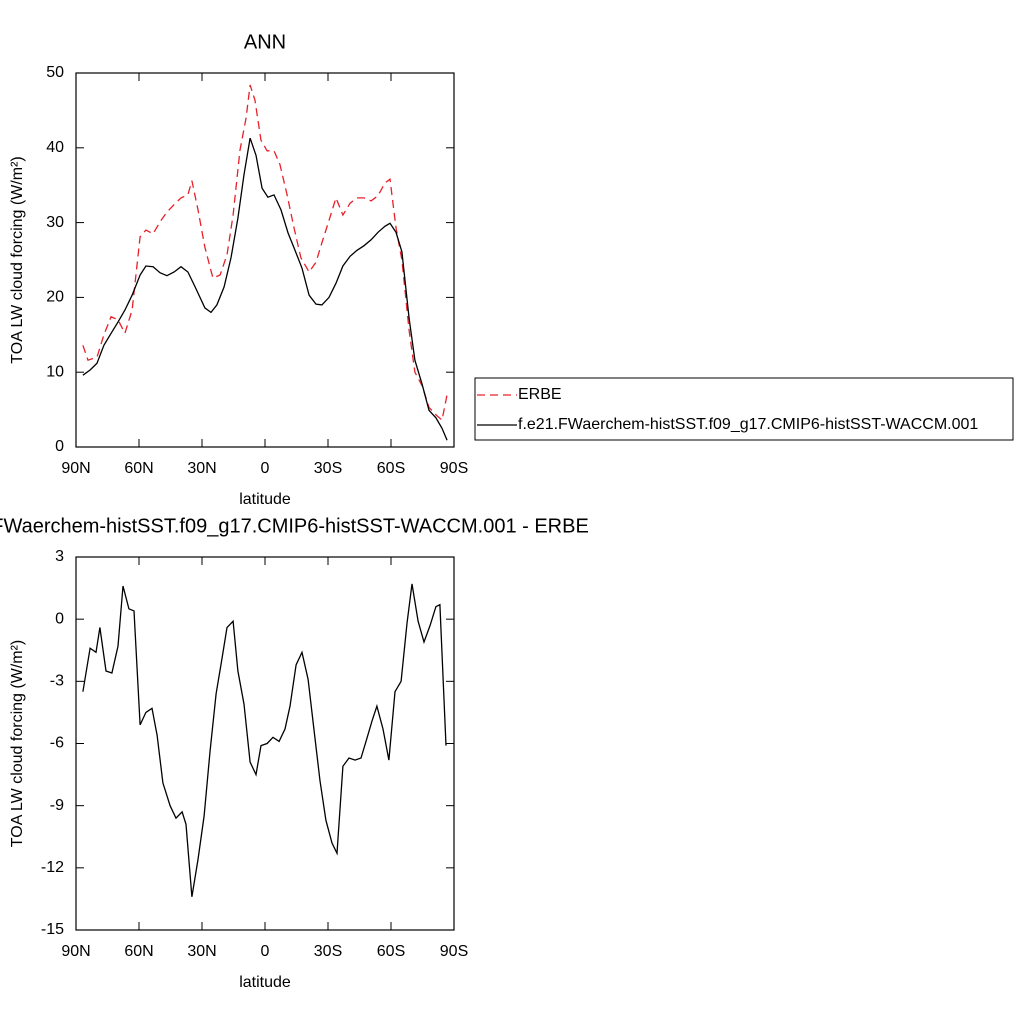 This screenshot has height=1024, width=1024. I want to click on y-tick-label: -3, so click(57, 681).